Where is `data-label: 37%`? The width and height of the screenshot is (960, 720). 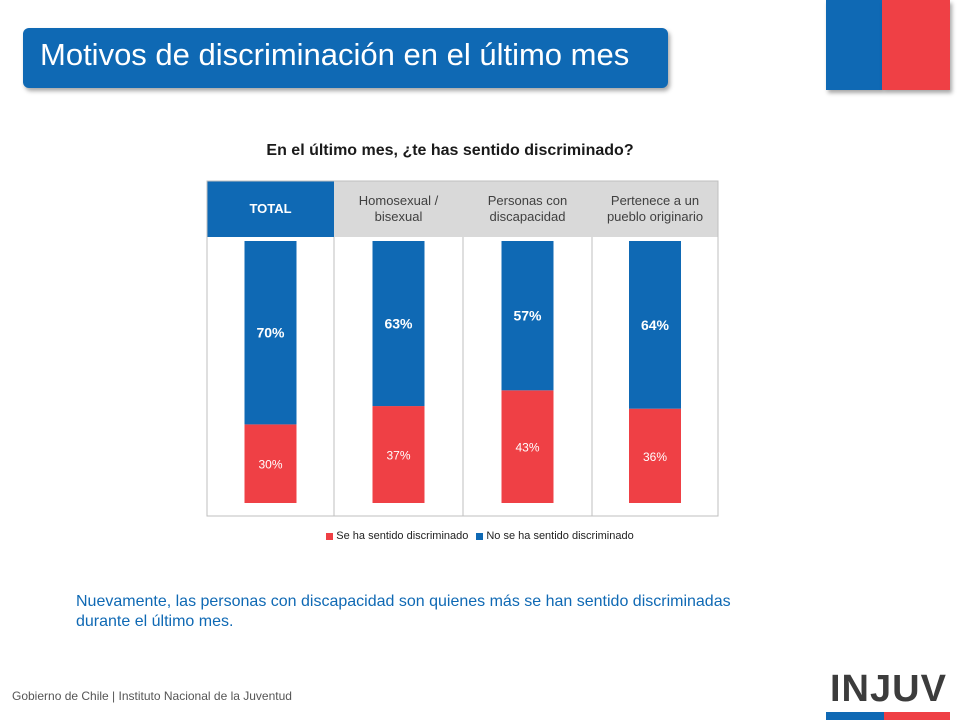
data-label: 37% is located at coordinates (398, 456).